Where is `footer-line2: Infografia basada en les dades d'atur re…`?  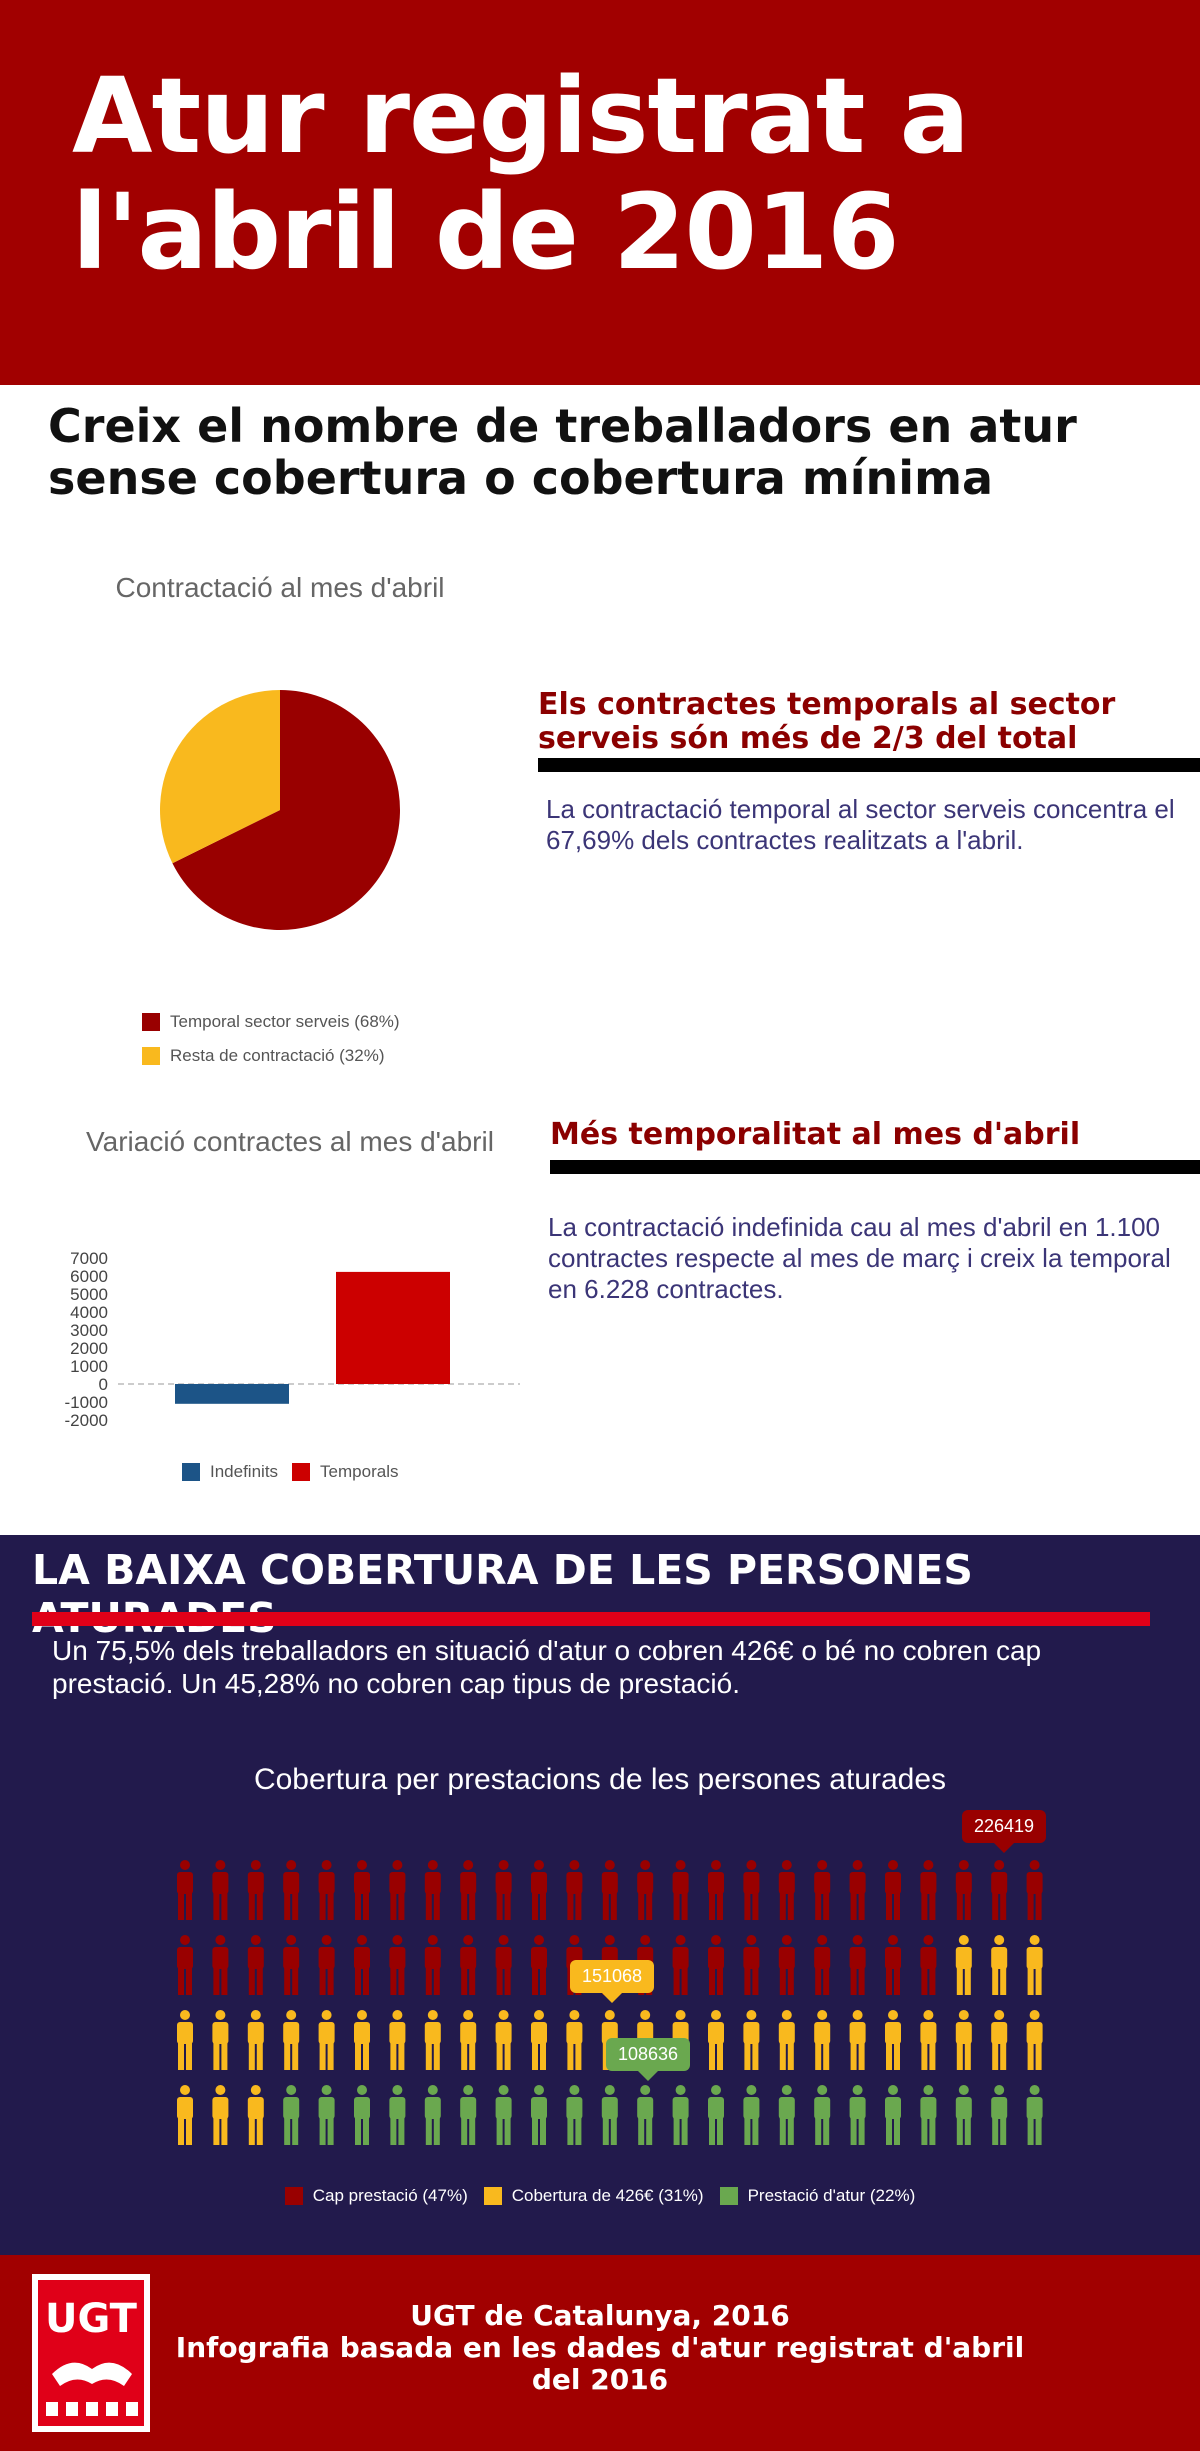
footer-line2: Infografia basada en les dades d'atur re… is located at coordinates (600, 2363).